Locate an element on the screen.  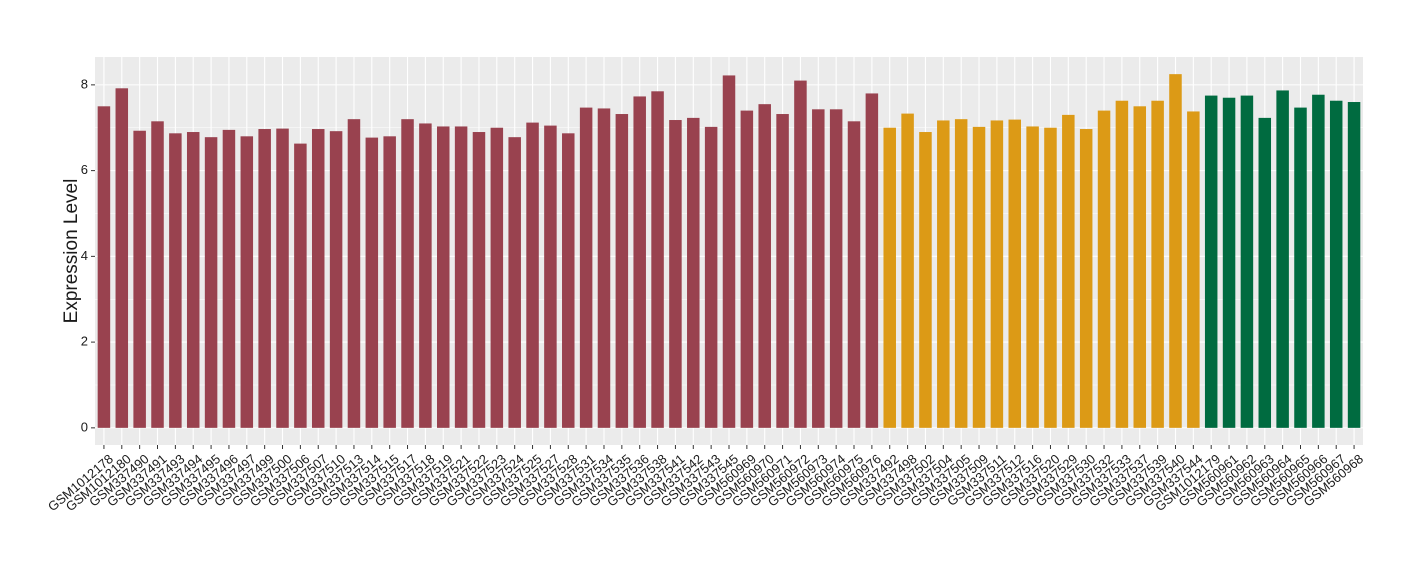
y-tick-label: 4 is located at coordinates (84, 255).